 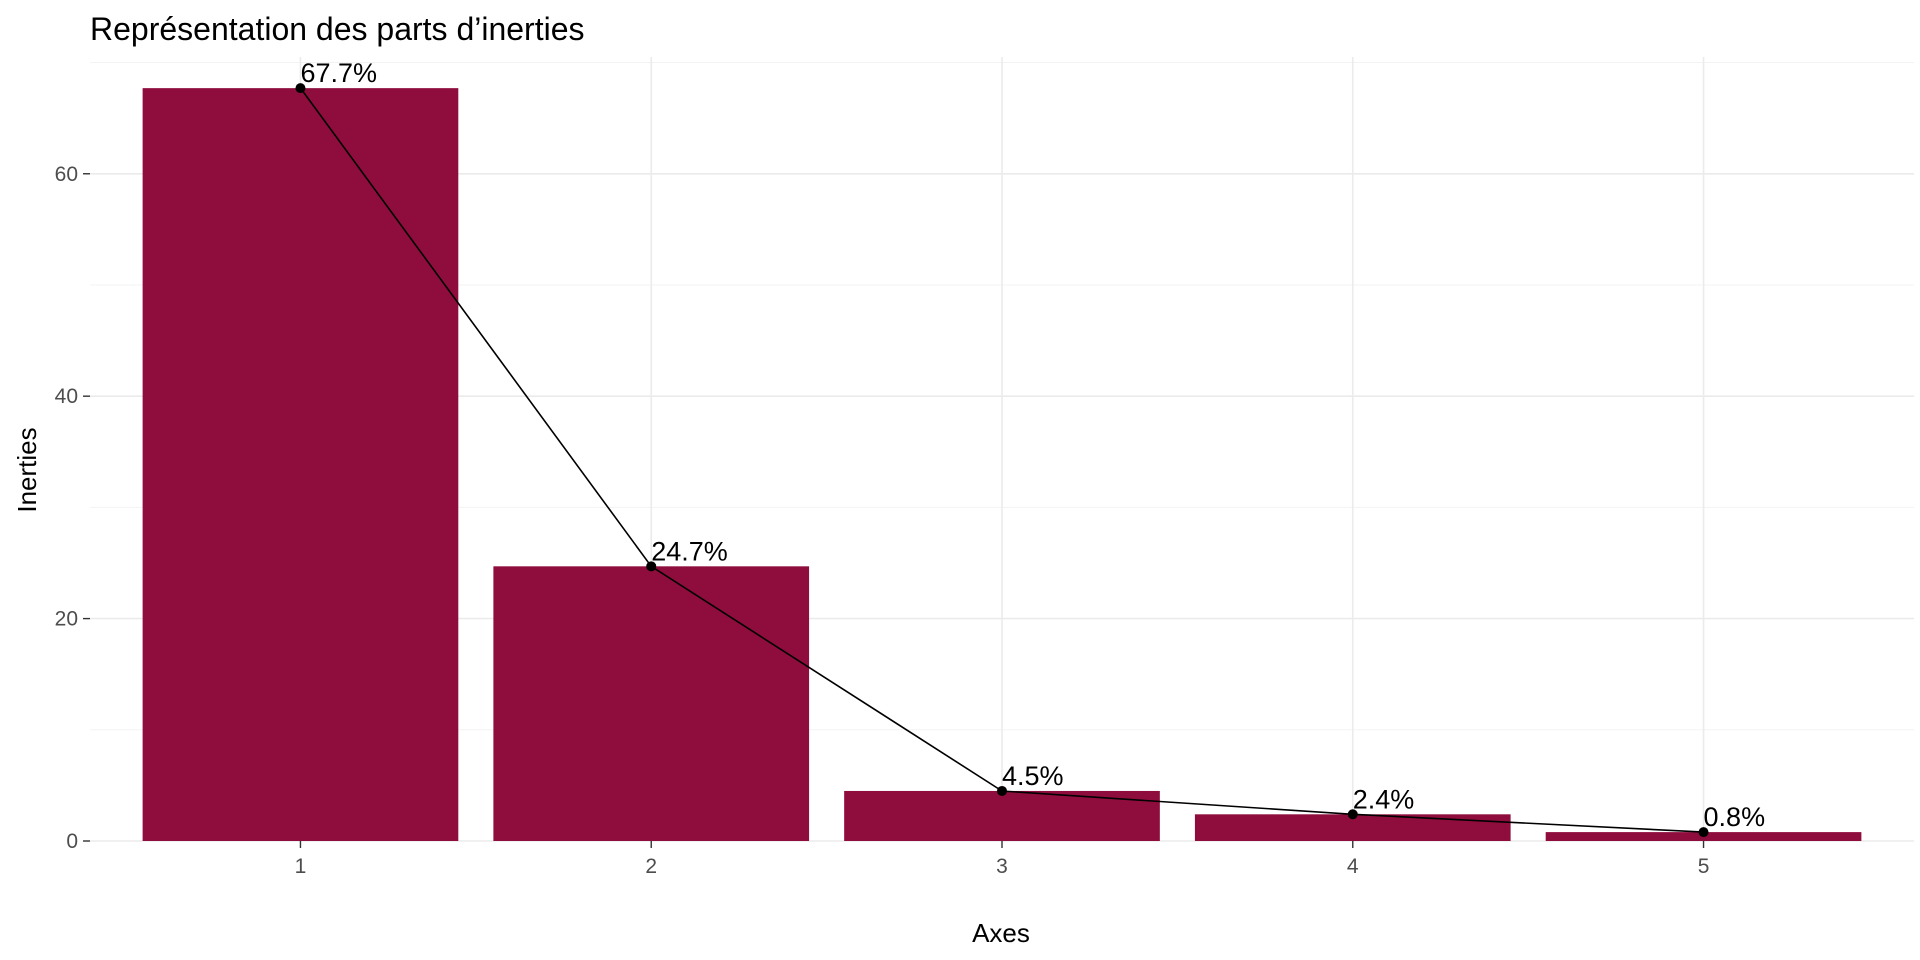 I want to click on x-axis: 1 2 3 4 5, so click(x=1002, y=859).